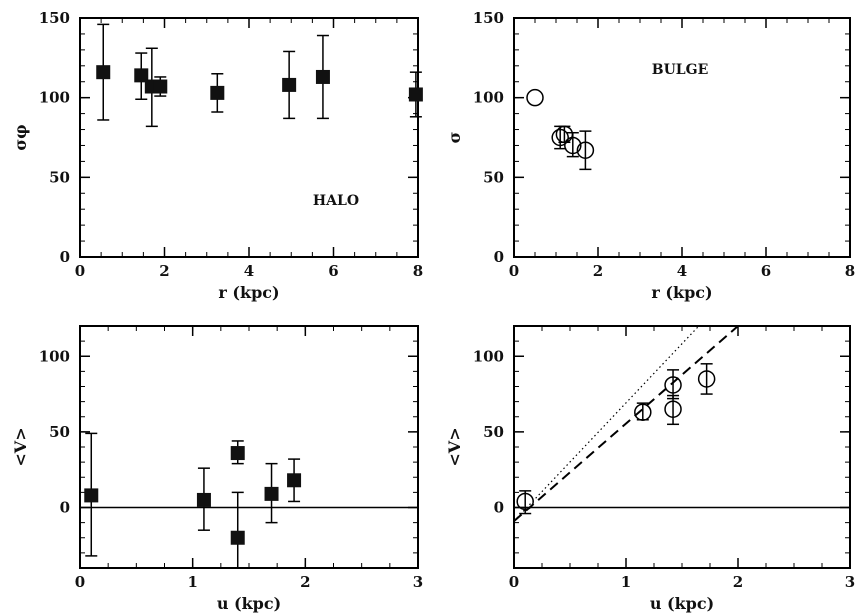  What do you see at coordinates (20, 137) in the screenshot?
I see `y-axis-label: σφ` at bounding box center [20, 137].